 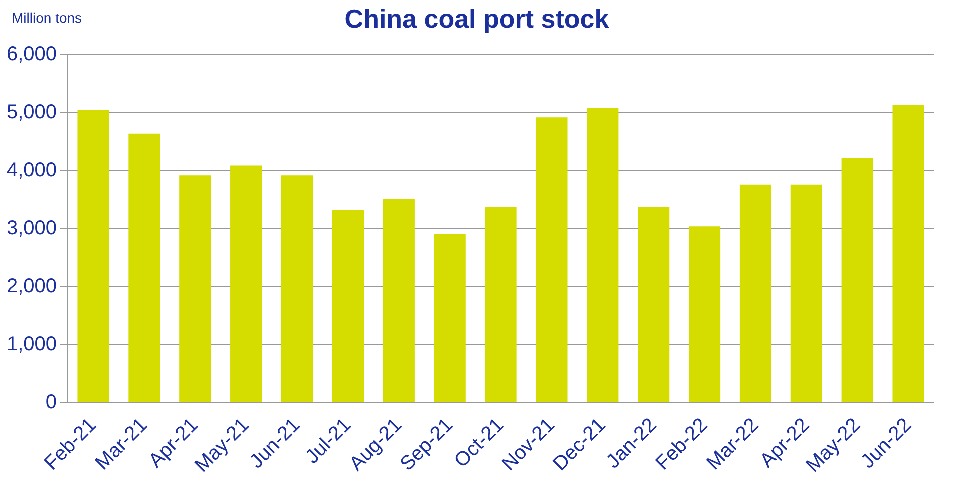 I want to click on chart-title: China coal port stock, so click(x=477, y=19).